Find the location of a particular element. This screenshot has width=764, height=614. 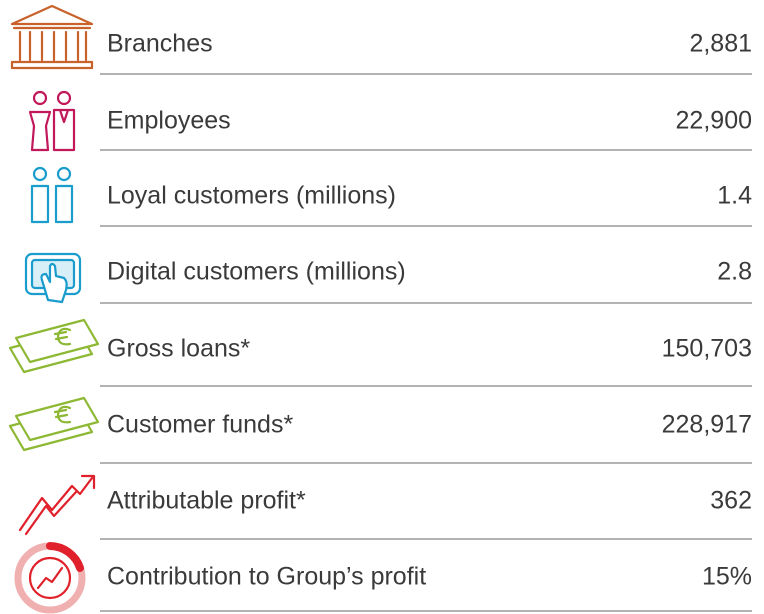

loyal-customers-icon is located at coordinates (52, 195).